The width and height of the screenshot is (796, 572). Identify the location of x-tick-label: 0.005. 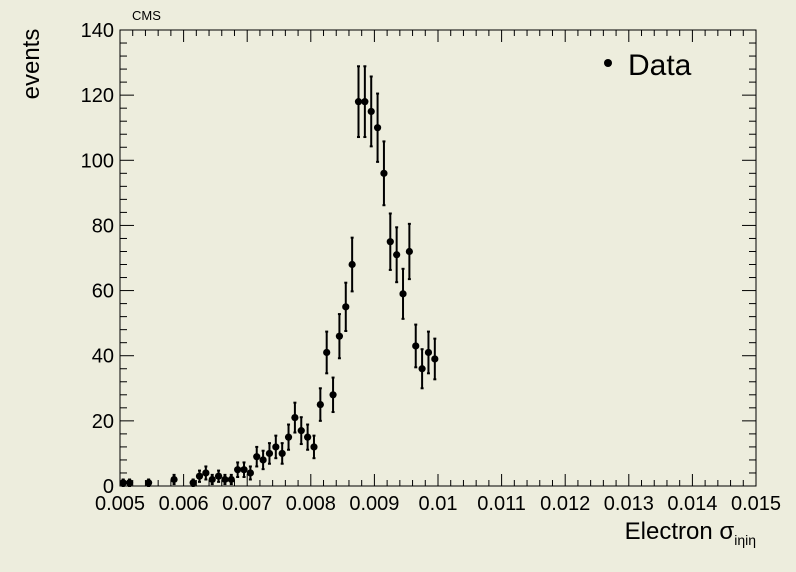
(120, 504).